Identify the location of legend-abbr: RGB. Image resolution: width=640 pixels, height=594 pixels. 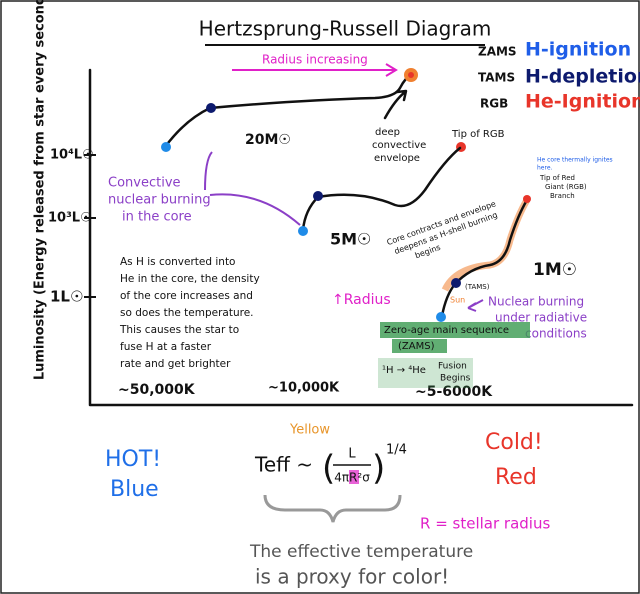
(494, 104).